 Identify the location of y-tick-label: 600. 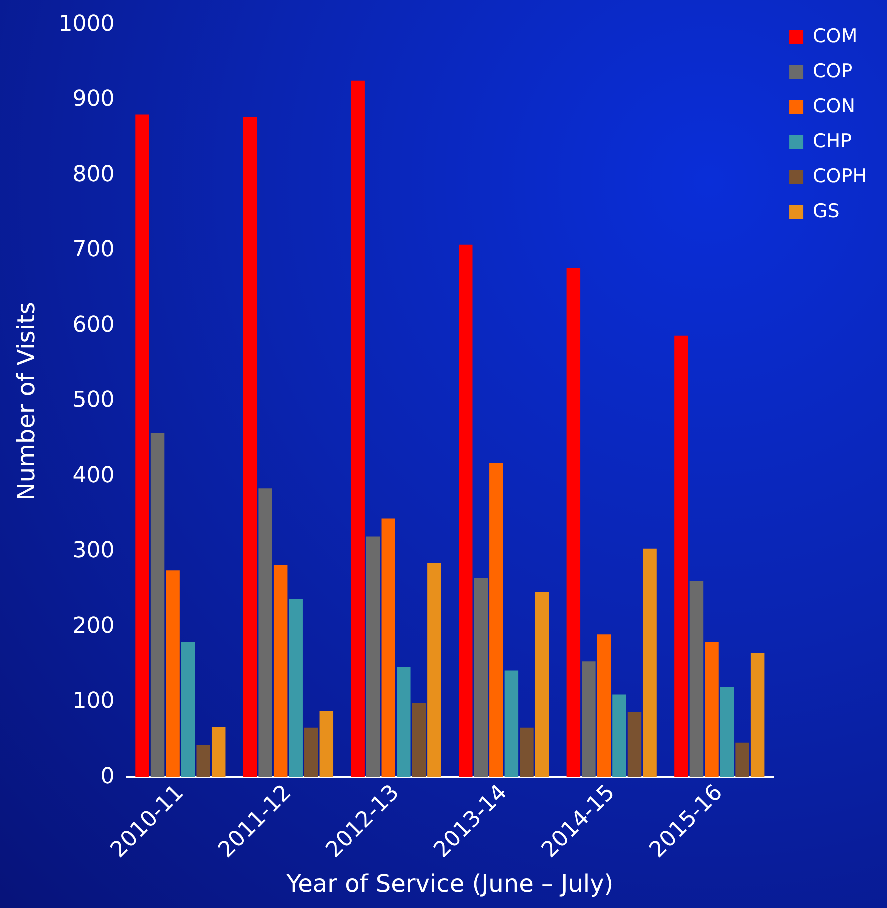
(93, 325).